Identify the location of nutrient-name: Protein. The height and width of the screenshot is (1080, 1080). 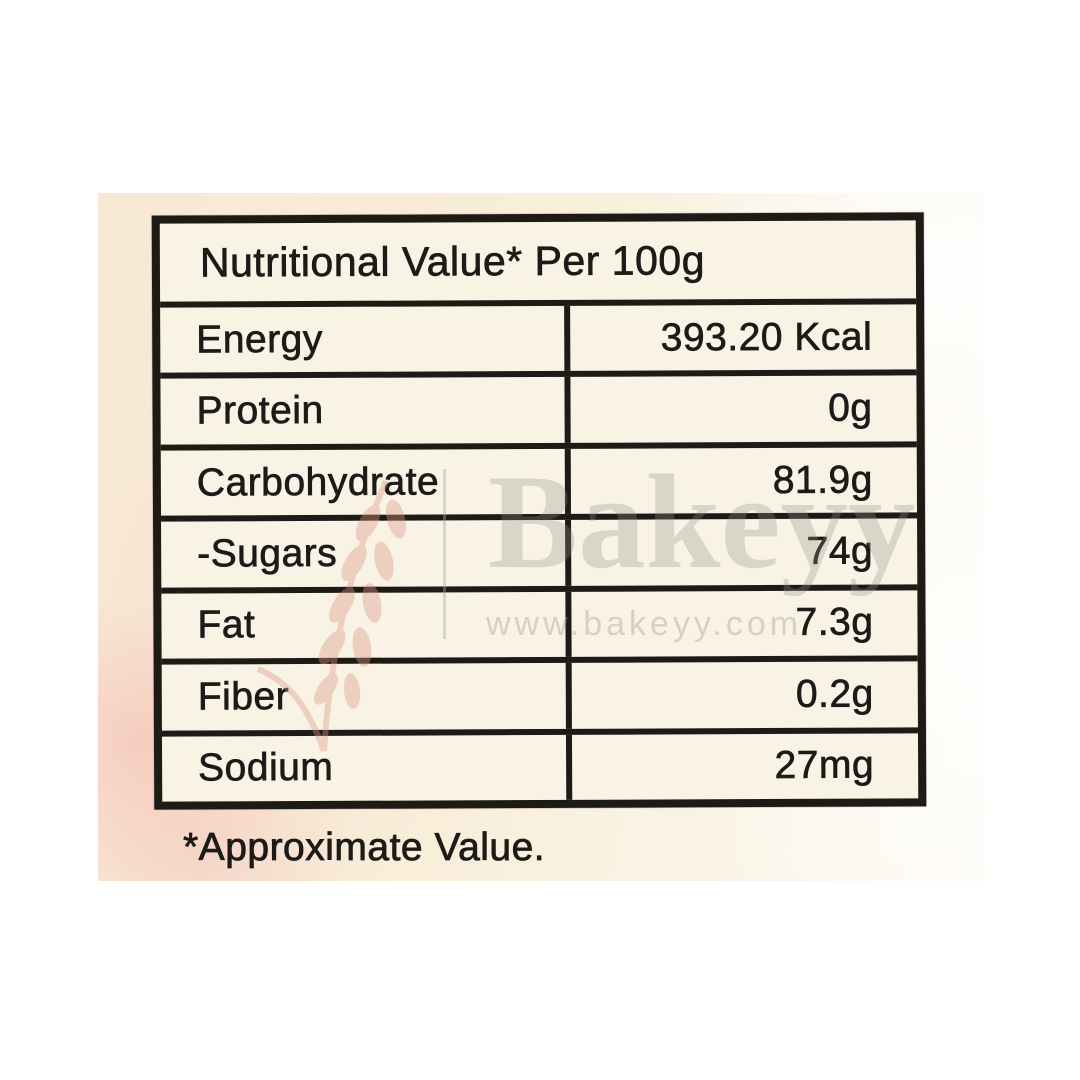
(365, 411).